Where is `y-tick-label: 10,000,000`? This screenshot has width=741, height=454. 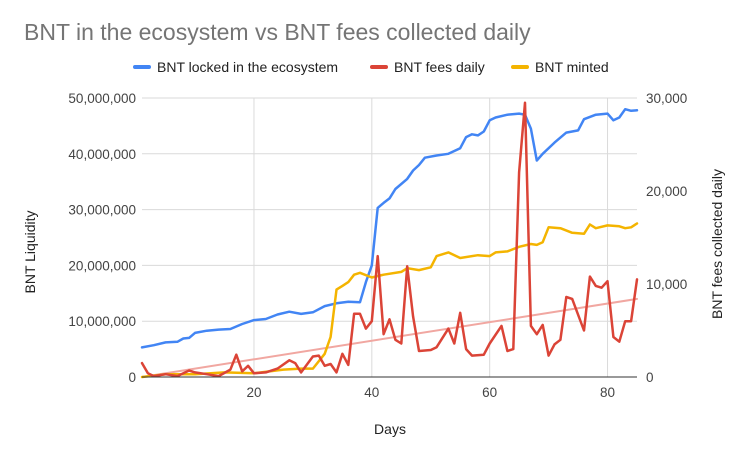 y-tick-label: 10,000,000 is located at coordinates (102, 321).